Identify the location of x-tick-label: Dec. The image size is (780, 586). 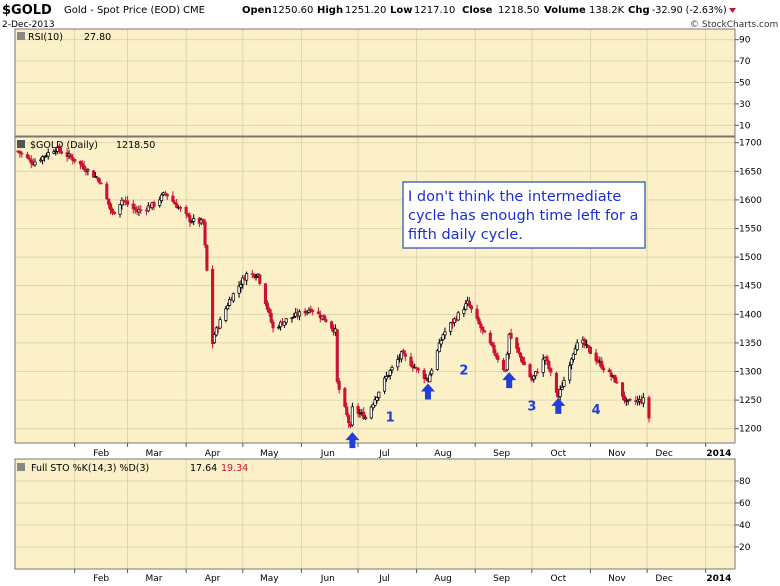
(663, 454).